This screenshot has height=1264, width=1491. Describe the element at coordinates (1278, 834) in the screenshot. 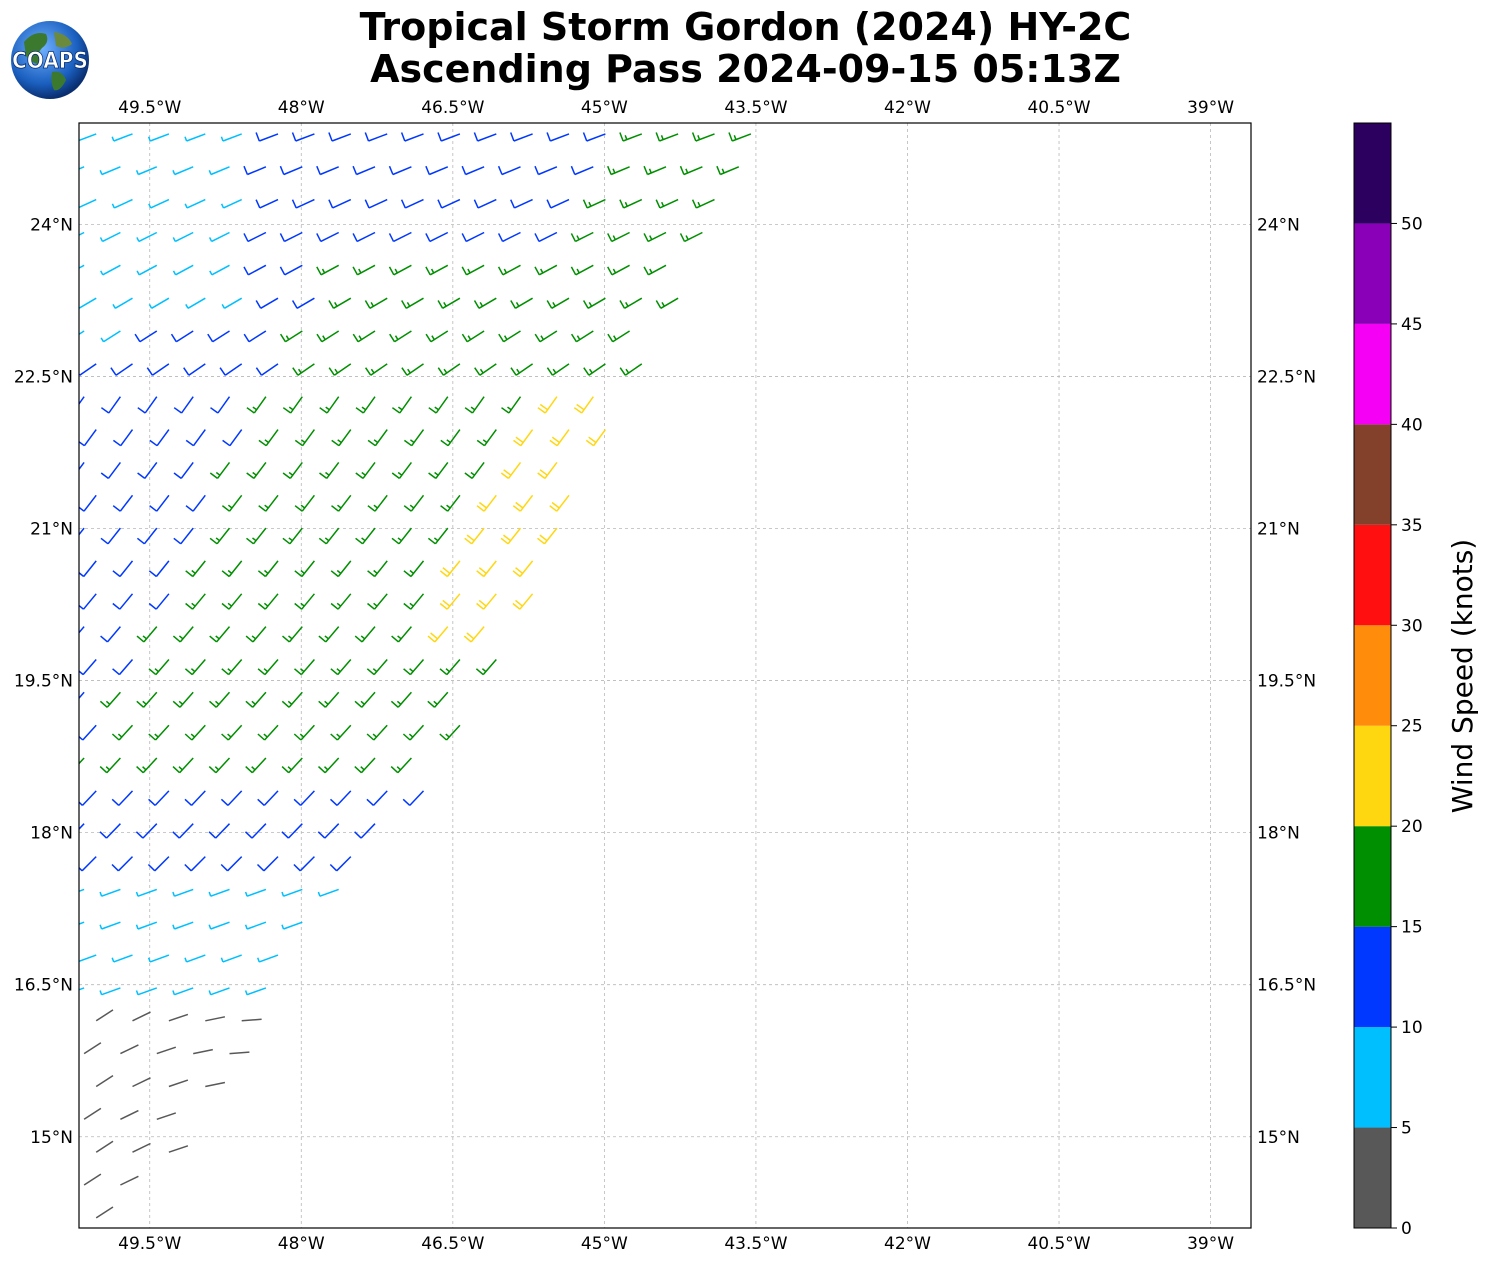

I see `lat-tick-label-right: 18°N` at that location.